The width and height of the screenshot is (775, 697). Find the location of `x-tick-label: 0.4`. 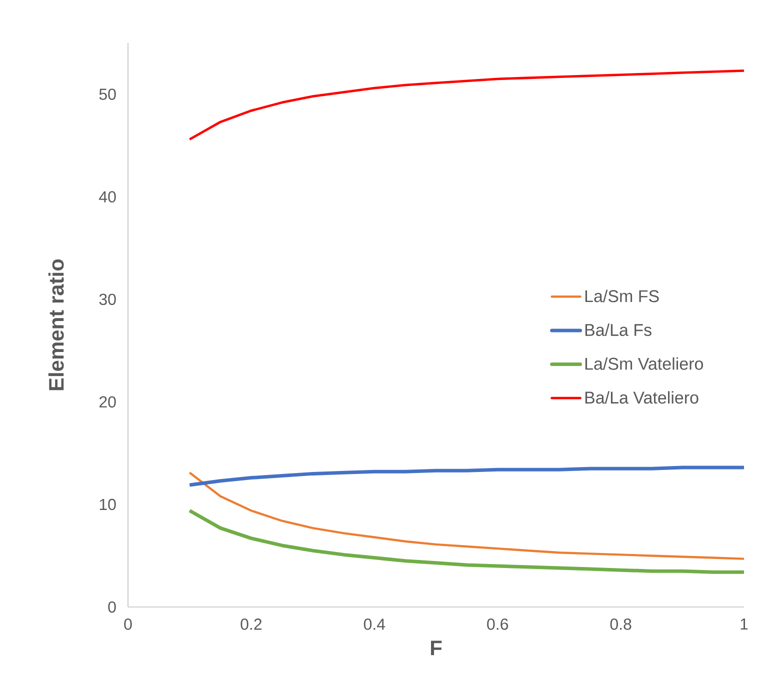

x-tick-label: 0.4 is located at coordinates (375, 624).